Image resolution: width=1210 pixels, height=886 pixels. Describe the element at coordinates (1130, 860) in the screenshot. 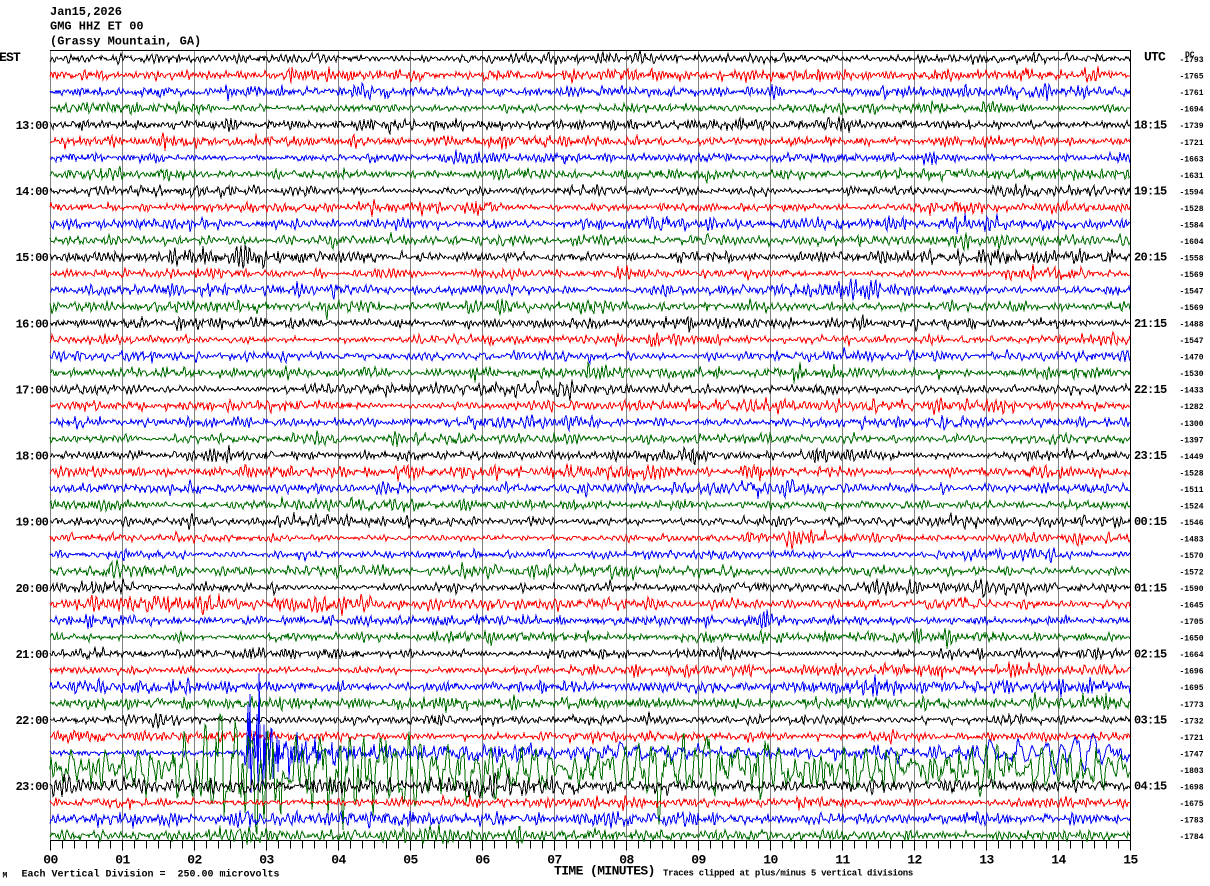

I see `svg-text: 15` at that location.